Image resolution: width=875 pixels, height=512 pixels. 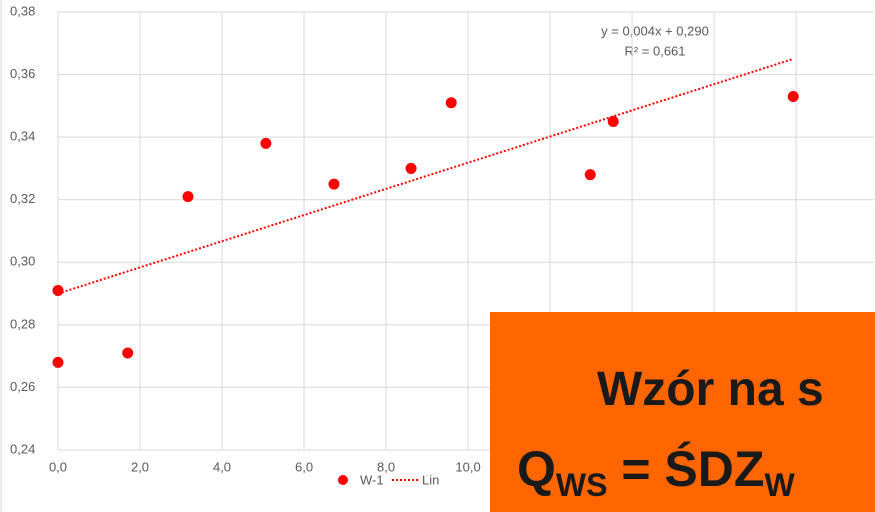 I want to click on y-tick-label: 0,34, so click(x=22, y=136).